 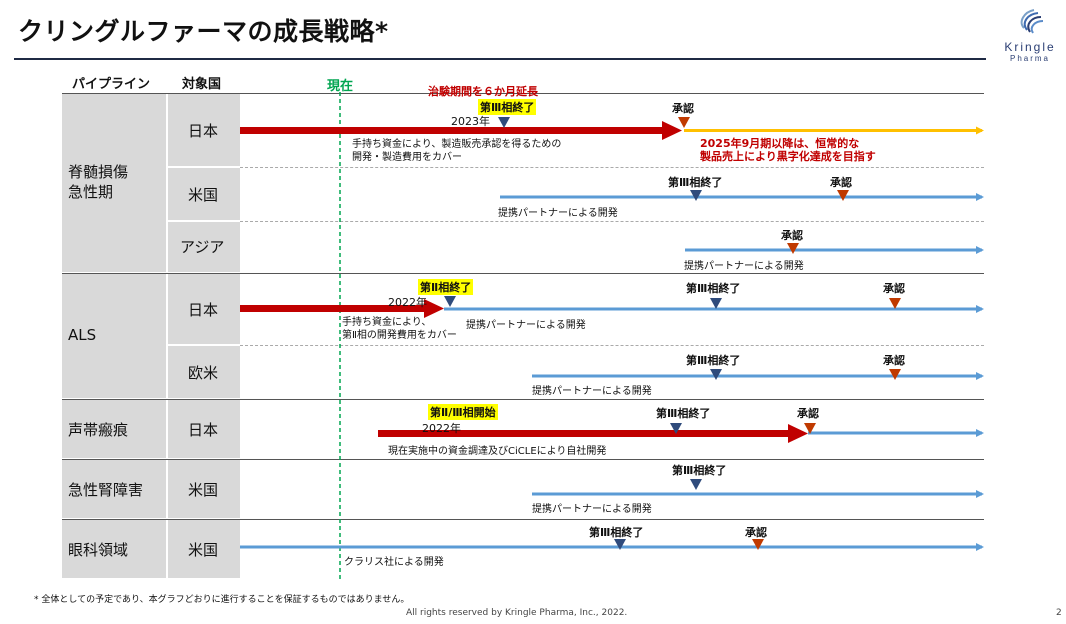 I want to click on logo-sub: Pharma, so click(x=1029, y=58).